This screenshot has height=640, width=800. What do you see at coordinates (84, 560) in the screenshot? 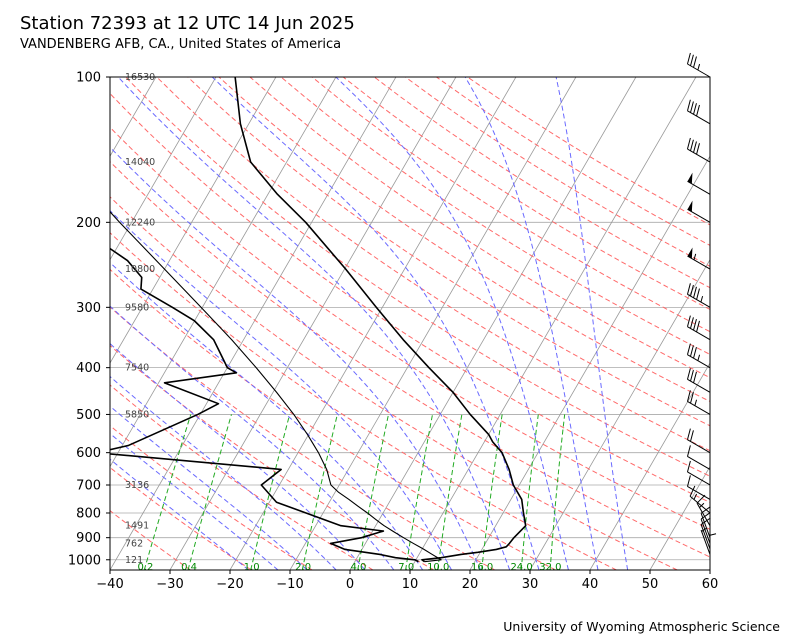
I see `y-tick-label: 1000` at bounding box center [84, 560].